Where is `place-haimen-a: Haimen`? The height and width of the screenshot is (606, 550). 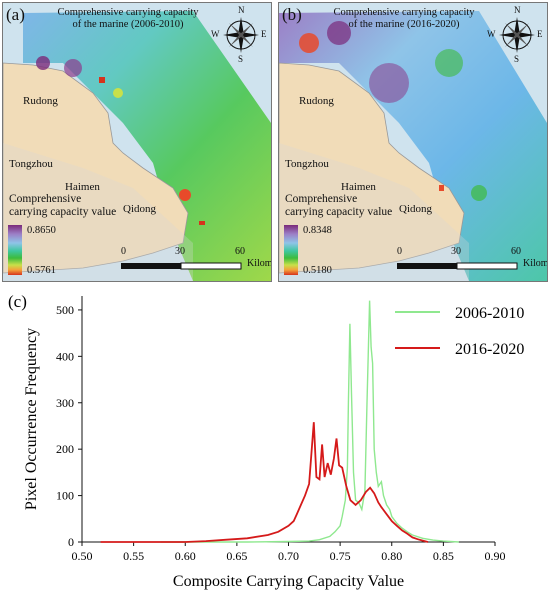
place-haimen-a: Haimen is located at coordinates (82, 187).